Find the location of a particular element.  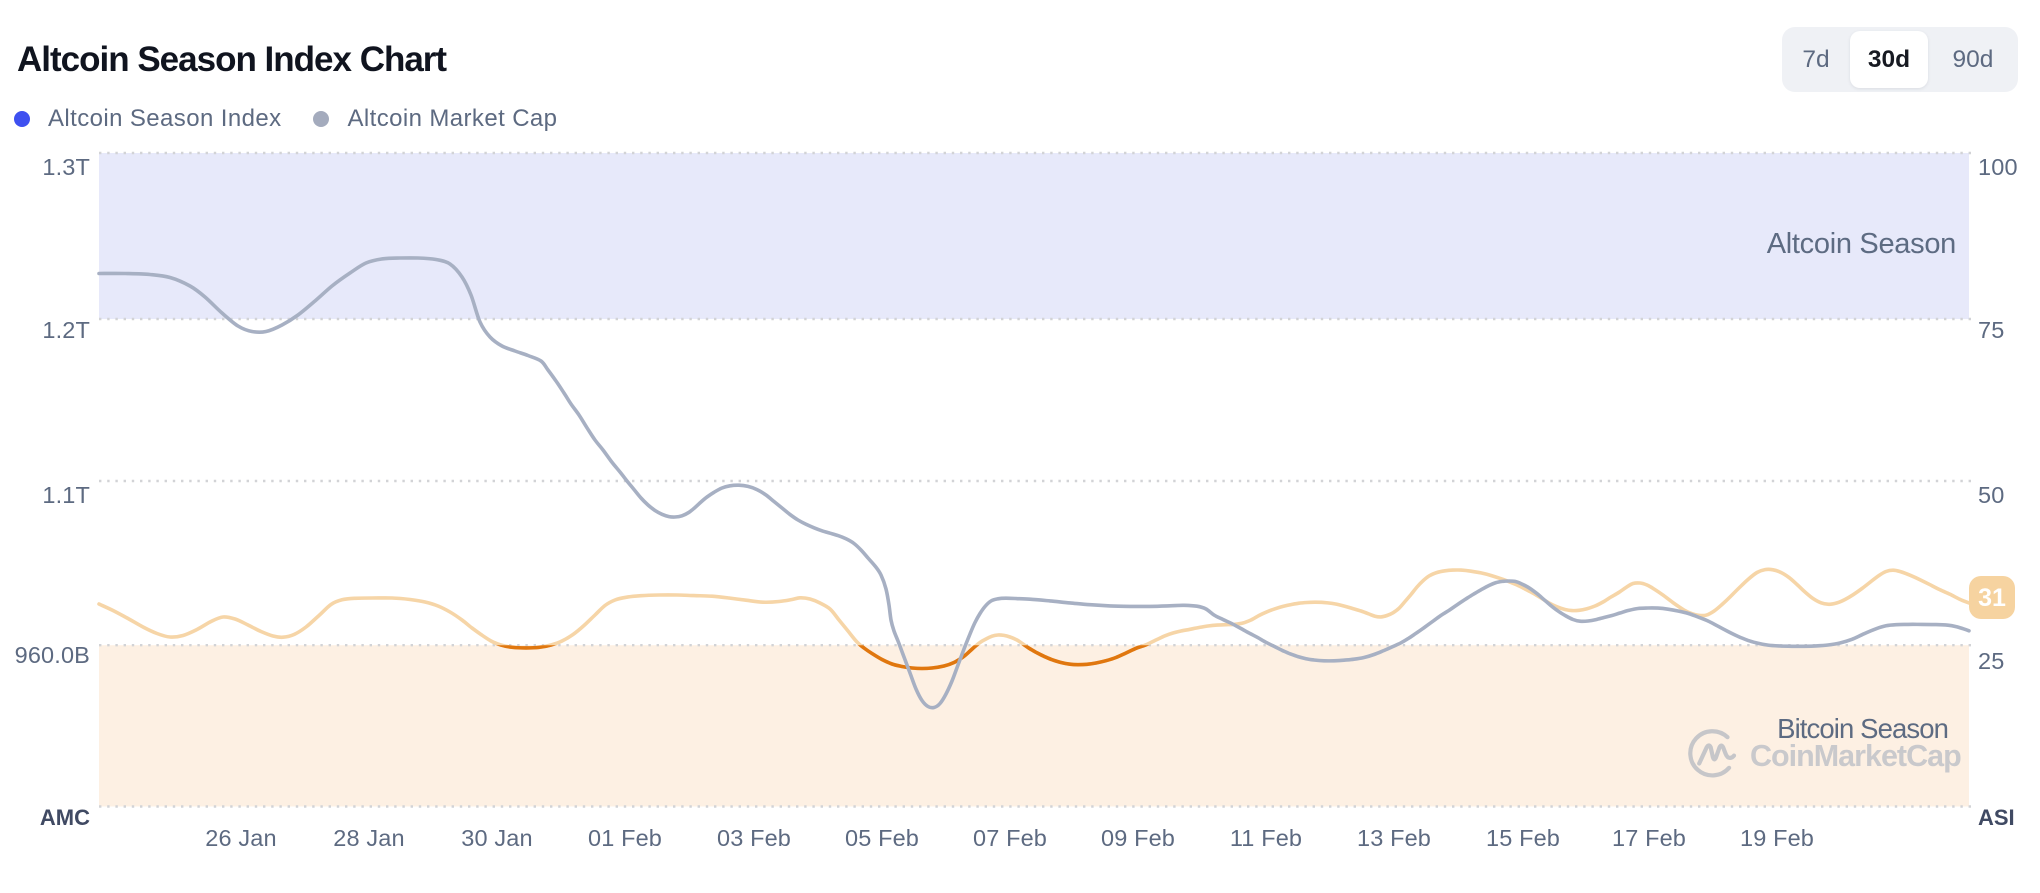

svg-text: 05 Feb is located at coordinates (882, 838).